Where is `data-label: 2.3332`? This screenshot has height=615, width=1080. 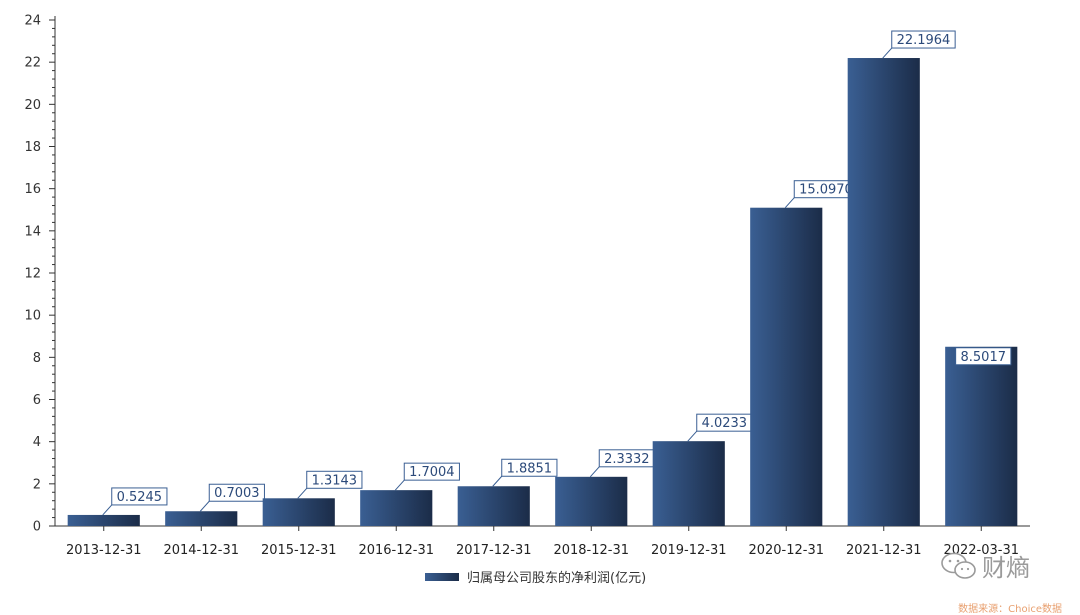
data-label: 2.3332 is located at coordinates (627, 459).